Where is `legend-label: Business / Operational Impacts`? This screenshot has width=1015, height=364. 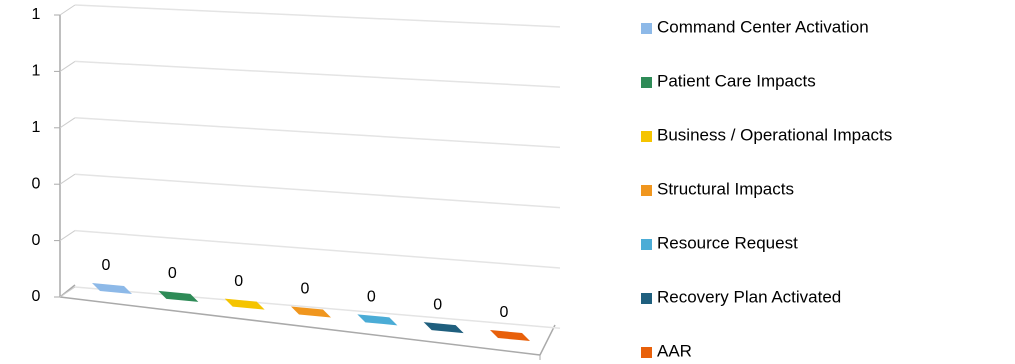
legend-label: Business / Operational Impacts is located at coordinates (774, 134).